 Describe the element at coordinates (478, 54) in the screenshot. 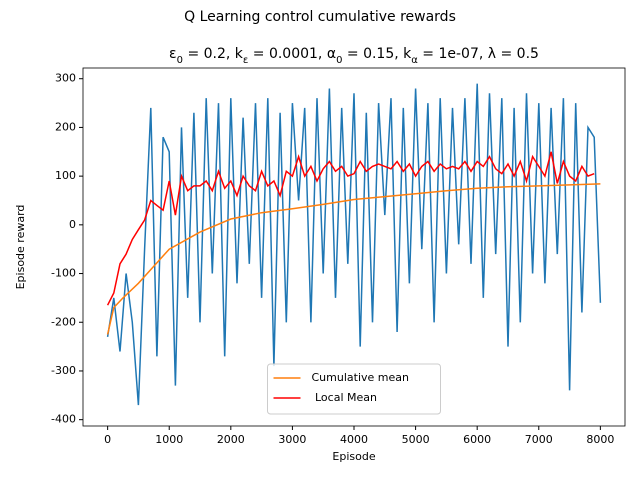

I see `subtitle-part: = 1e-07, λ = 0.5` at that location.